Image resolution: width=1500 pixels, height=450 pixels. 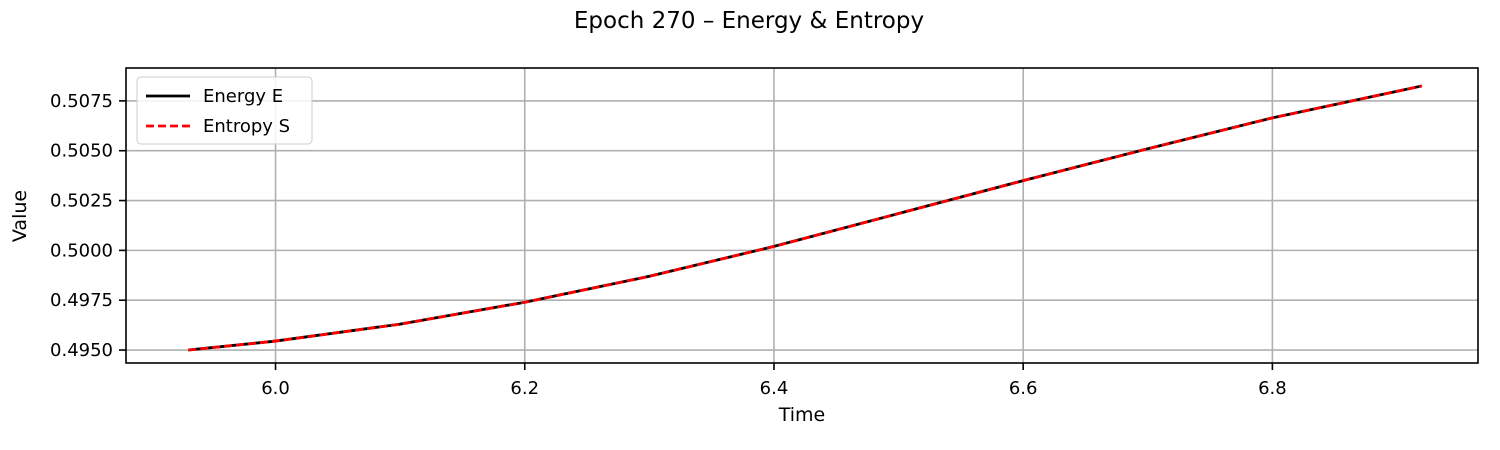 What do you see at coordinates (1272, 388) in the screenshot?
I see `x-tick-label: 6.8` at bounding box center [1272, 388].